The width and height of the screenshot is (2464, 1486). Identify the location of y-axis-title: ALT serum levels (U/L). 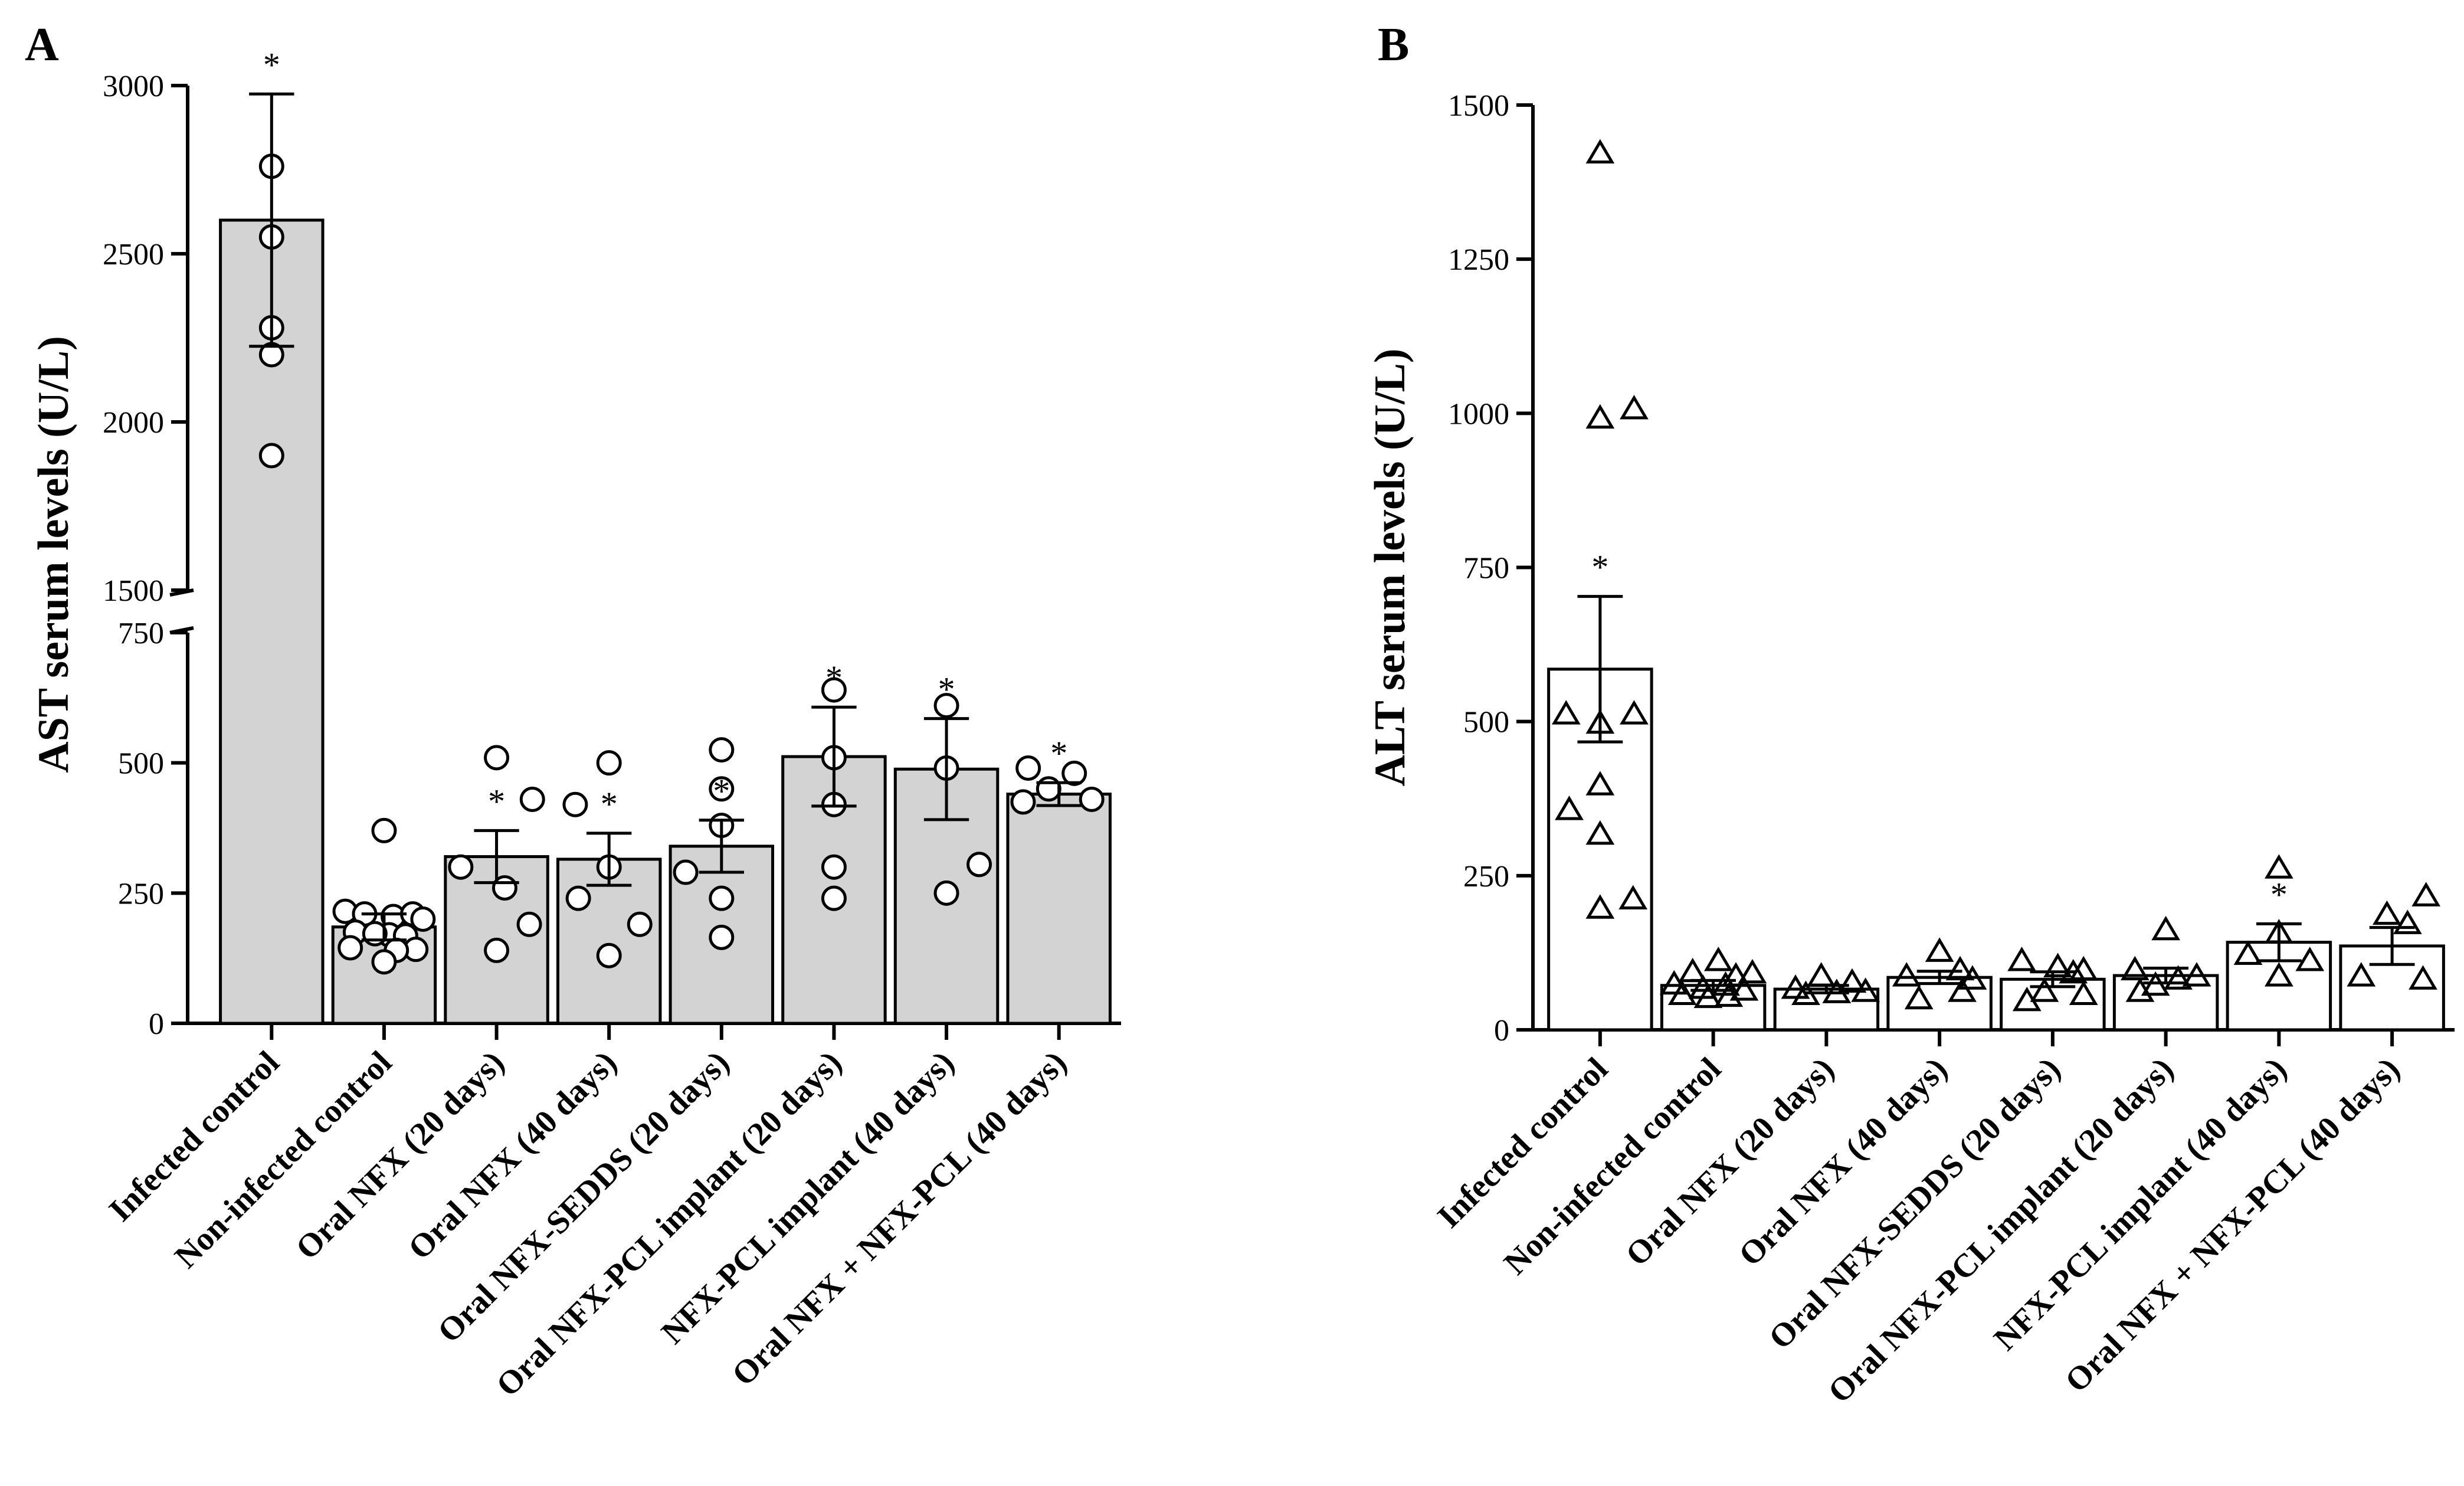
(1390, 567).